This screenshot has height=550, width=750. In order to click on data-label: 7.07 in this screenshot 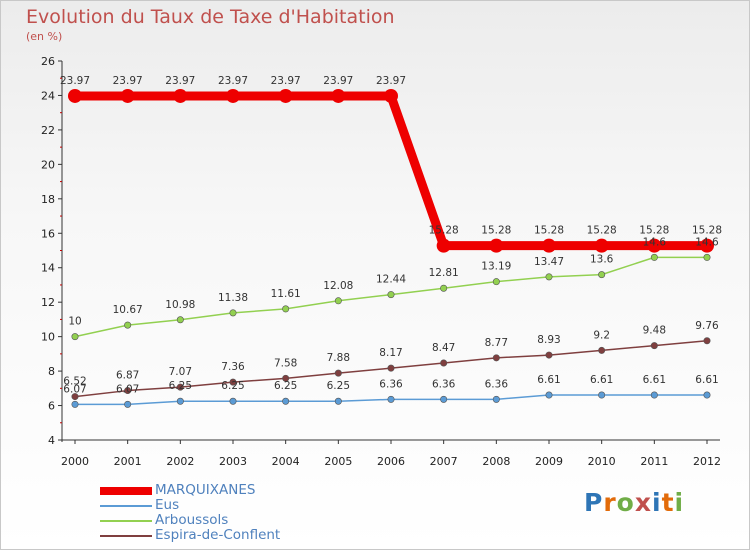, I will do `click(180, 372)`.